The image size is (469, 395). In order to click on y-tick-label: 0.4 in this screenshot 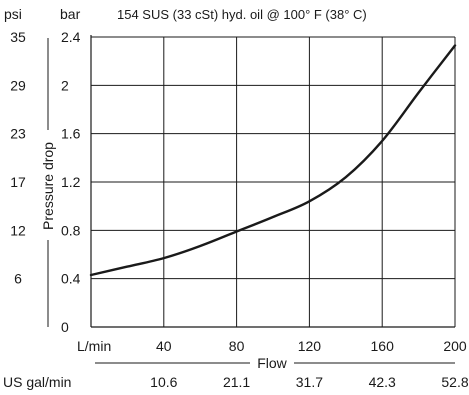, I will do `click(71, 279)`.